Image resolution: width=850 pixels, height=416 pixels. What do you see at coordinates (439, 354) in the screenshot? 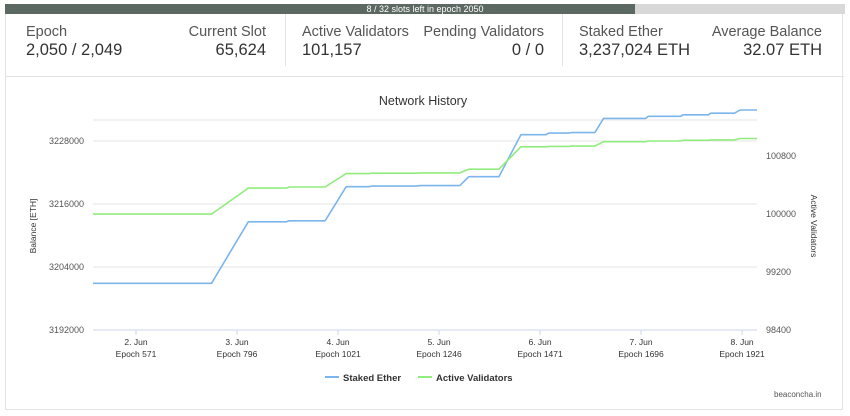
I see `x-tick-epoch: Epoch 1246` at bounding box center [439, 354].